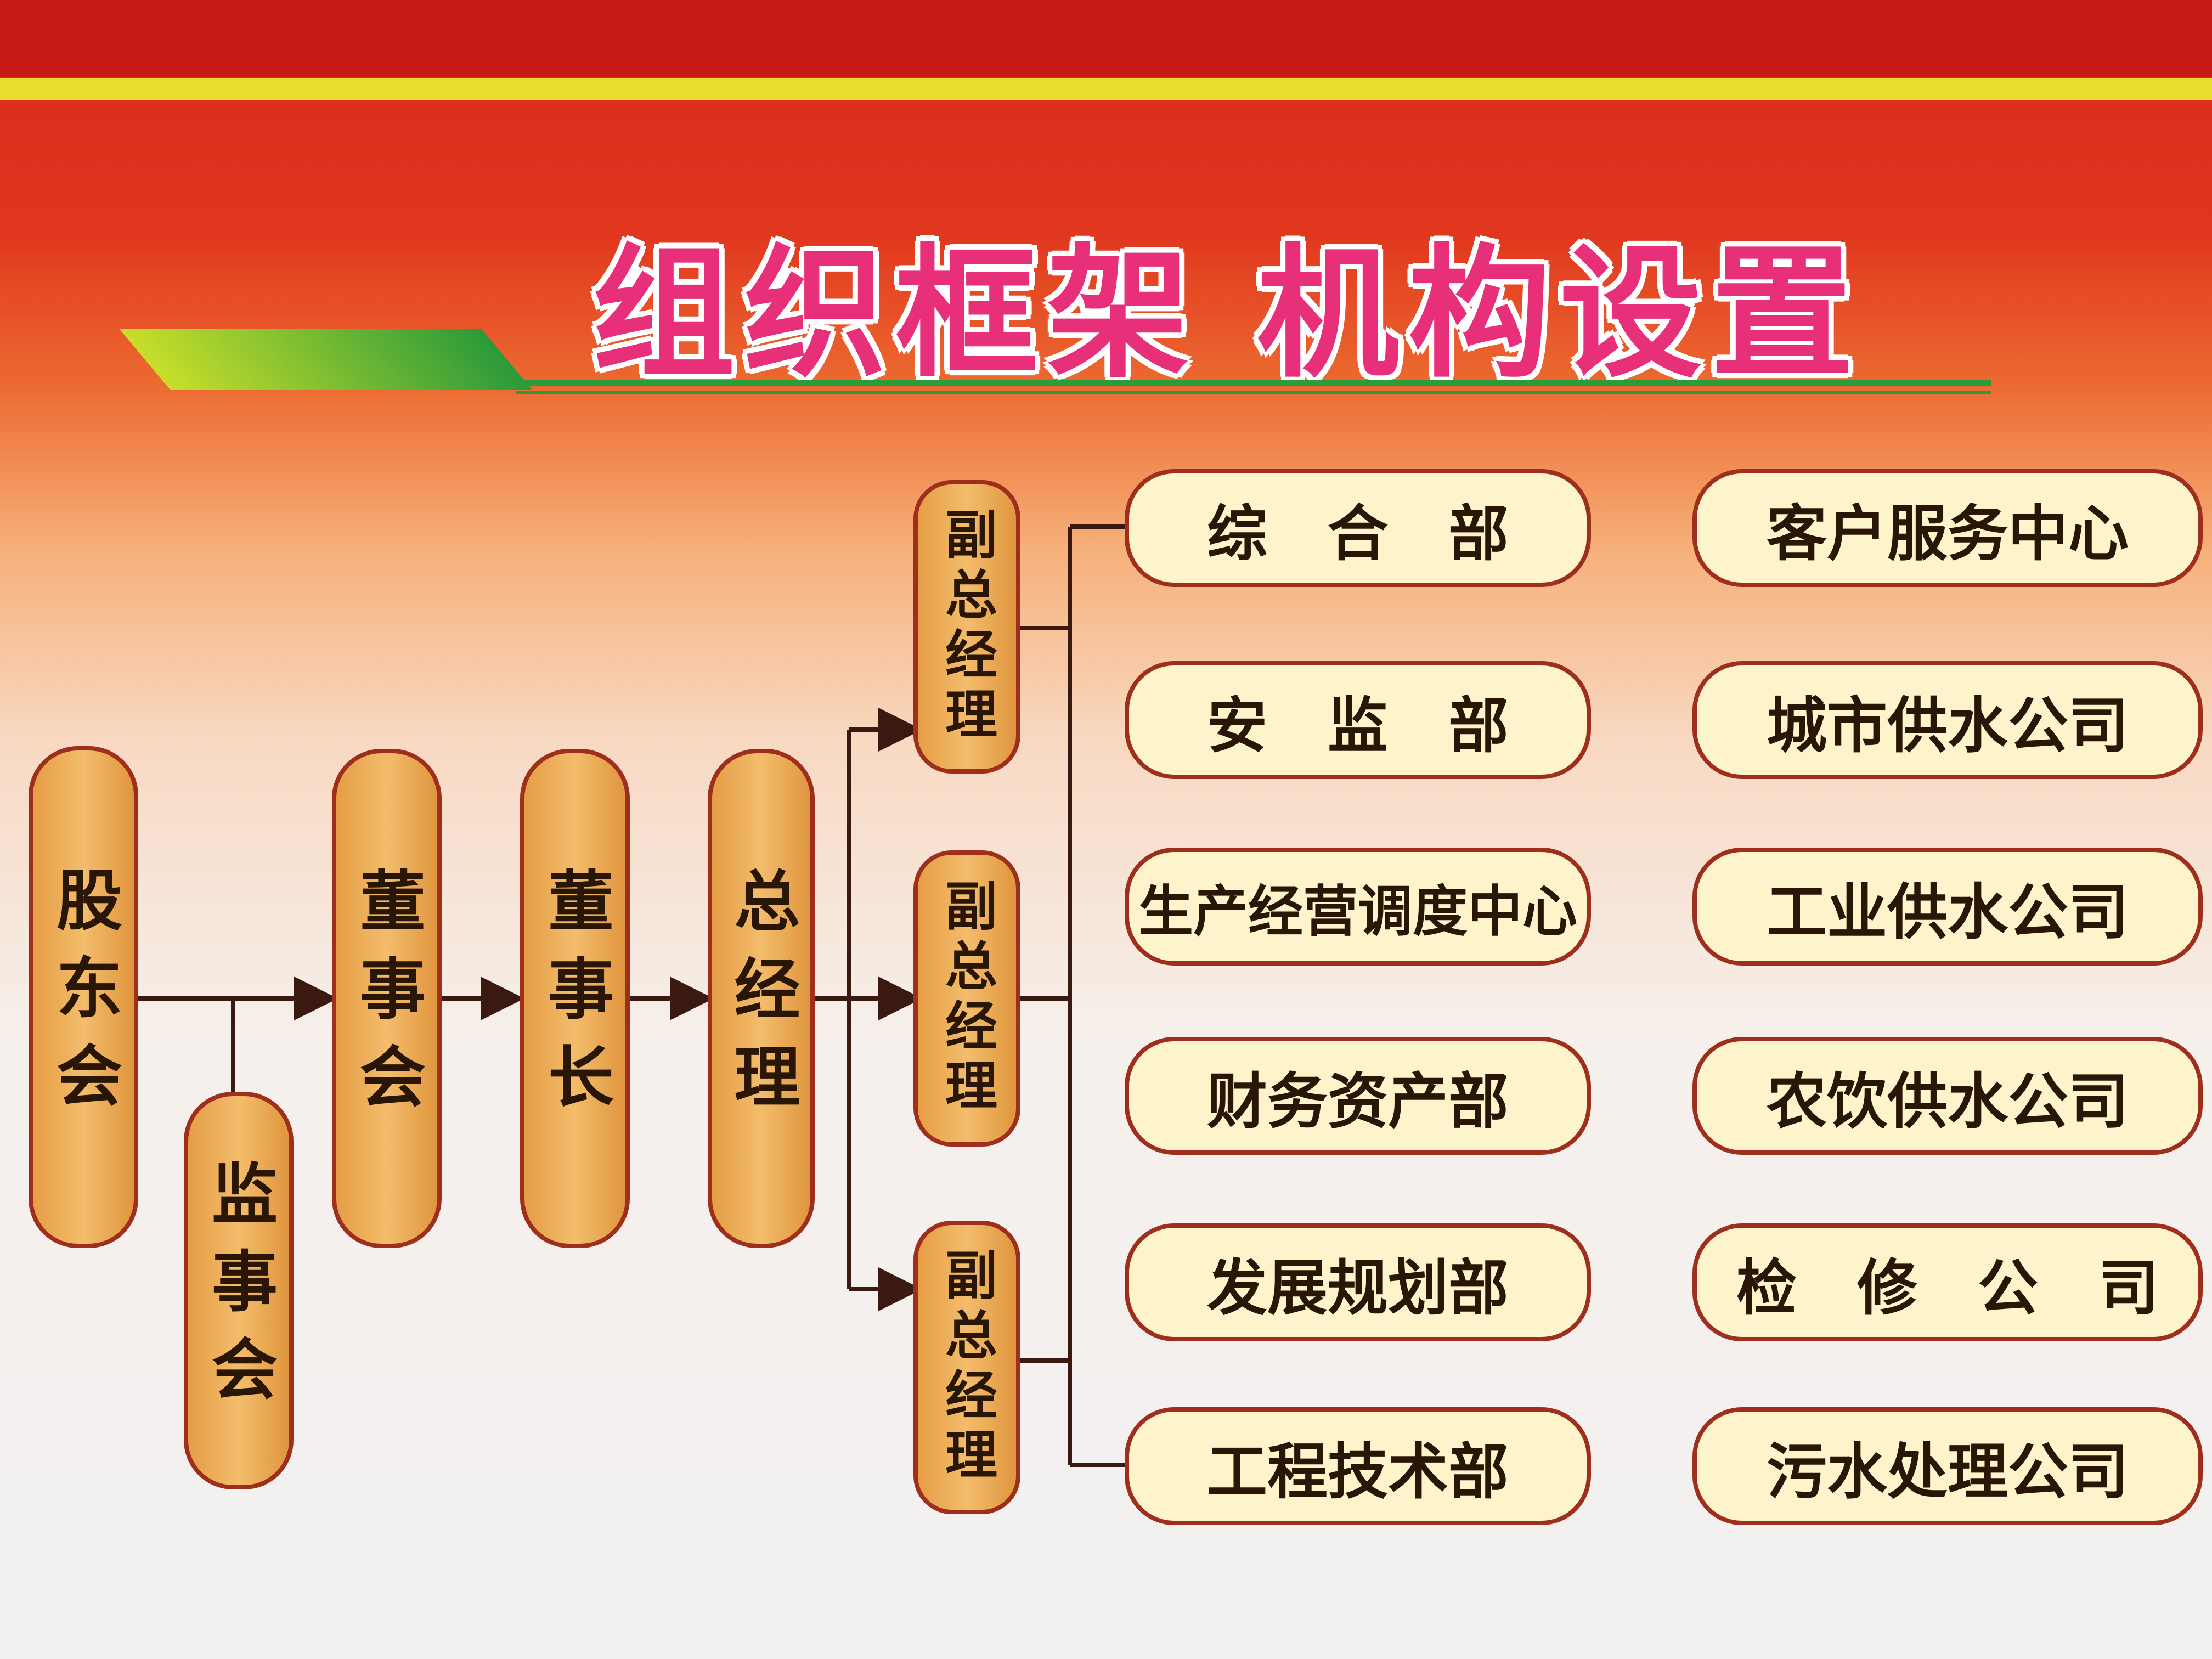 This screenshot has width=2212, height=1659. Describe the element at coordinates (1358, 528) in the screenshot. I see `dept-general-office: 综 合 部` at that location.